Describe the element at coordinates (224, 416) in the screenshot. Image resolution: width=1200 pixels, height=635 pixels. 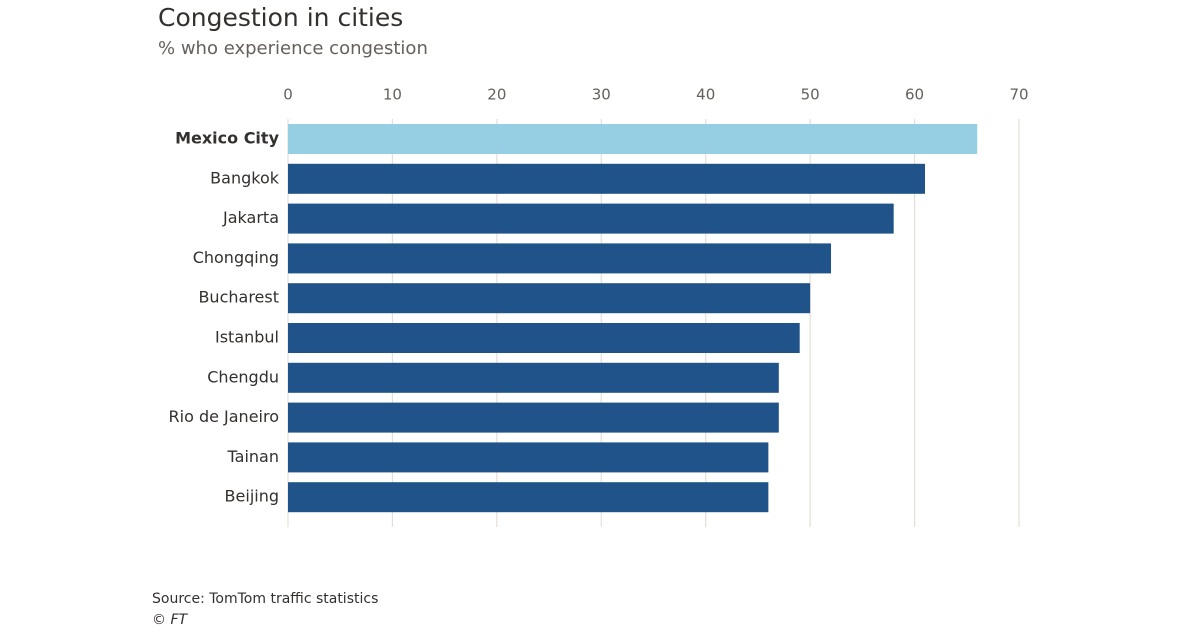
I see `y-tick-label: Rio de Janeiro` at that location.